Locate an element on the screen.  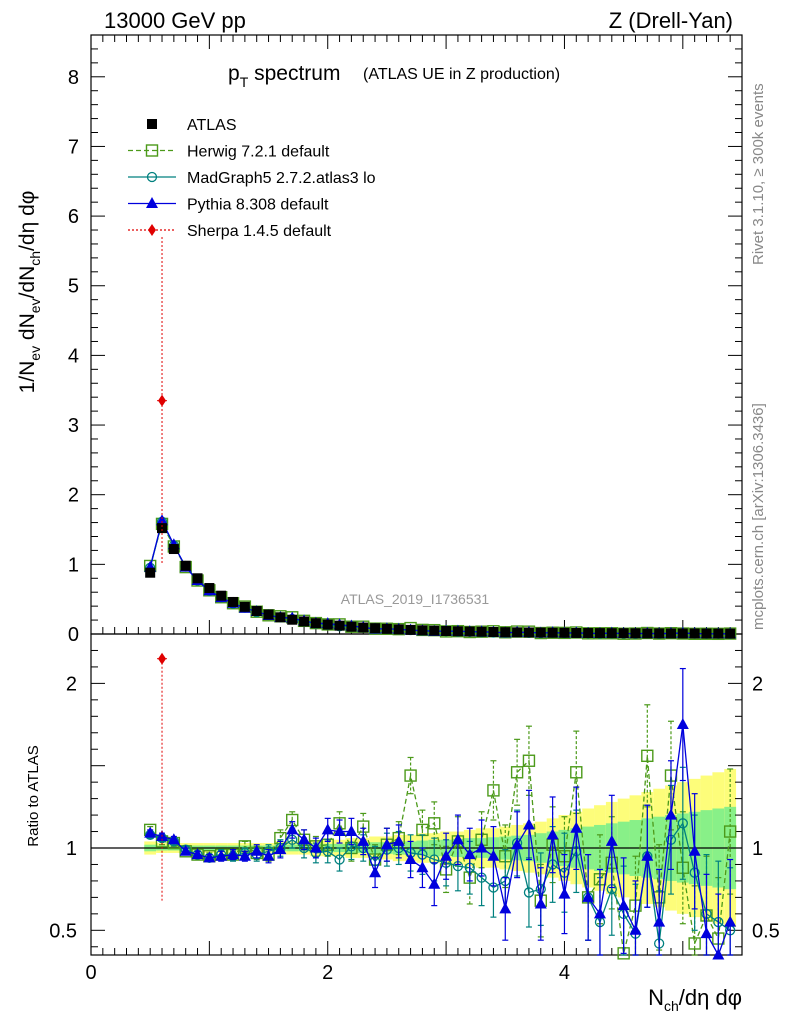
mcplots-label: mcplots.cern.ch [arXiv:1306.3436] is located at coordinates (758, 516).